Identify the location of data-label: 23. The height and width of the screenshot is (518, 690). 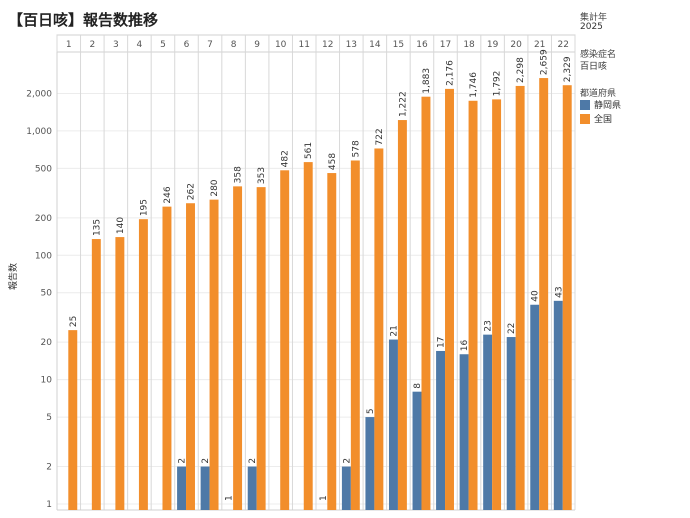
(489, 325).